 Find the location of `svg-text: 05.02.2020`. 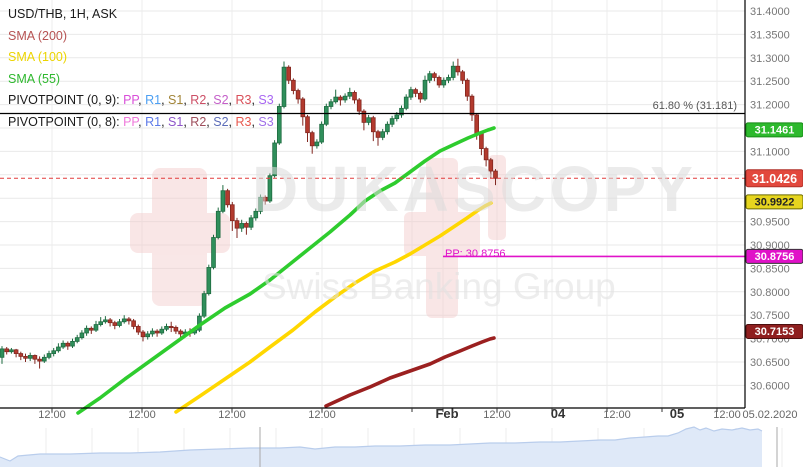

svg-text: 05.02.2020 is located at coordinates (769, 415).